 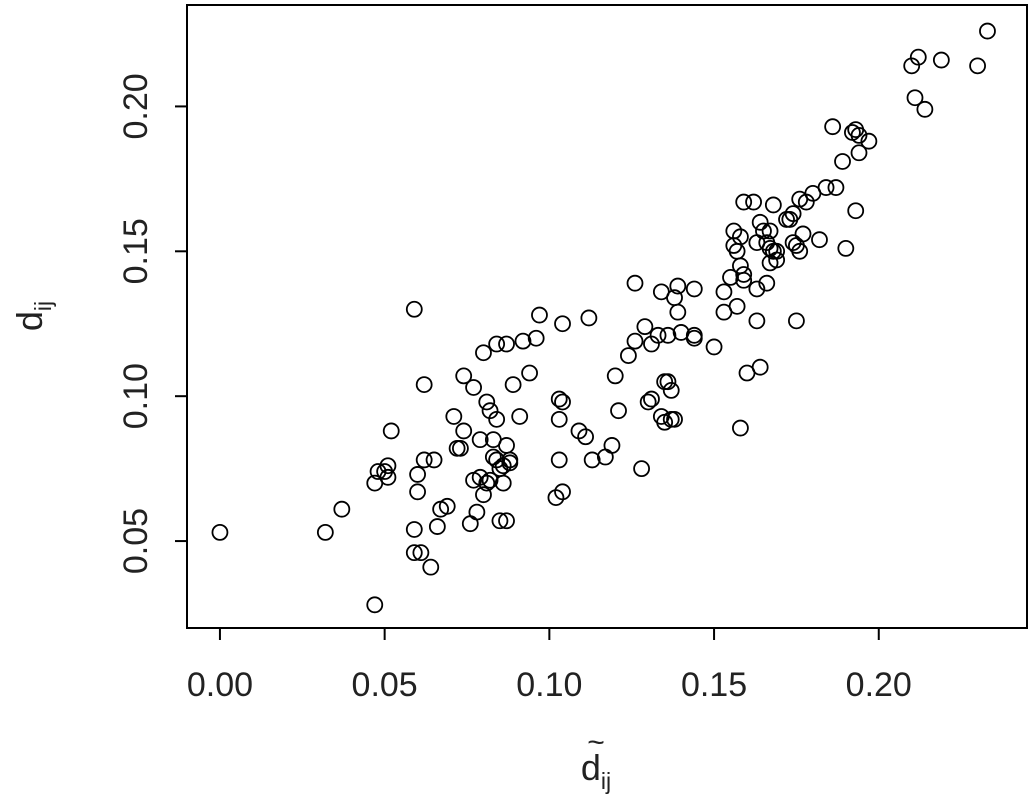 What do you see at coordinates (152, 323) in the screenshot?
I see `y-axis: 0.05 0.10 0.15 0.20` at bounding box center [152, 323].